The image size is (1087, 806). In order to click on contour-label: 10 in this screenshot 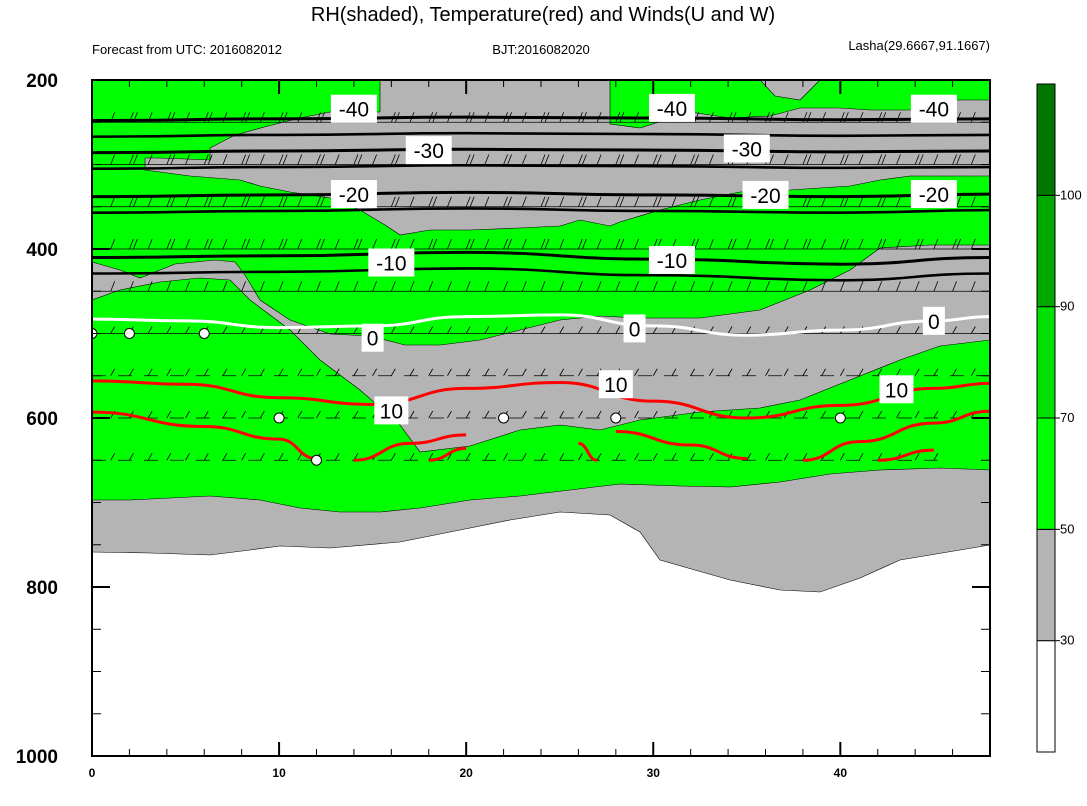, I will do `click(391, 411)`.